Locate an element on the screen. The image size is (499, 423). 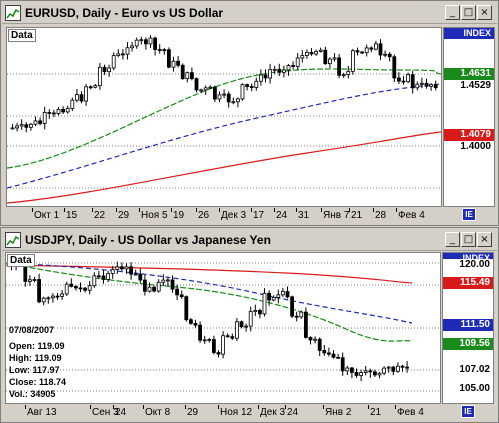
time-label: 19 is located at coordinates (179, 215).